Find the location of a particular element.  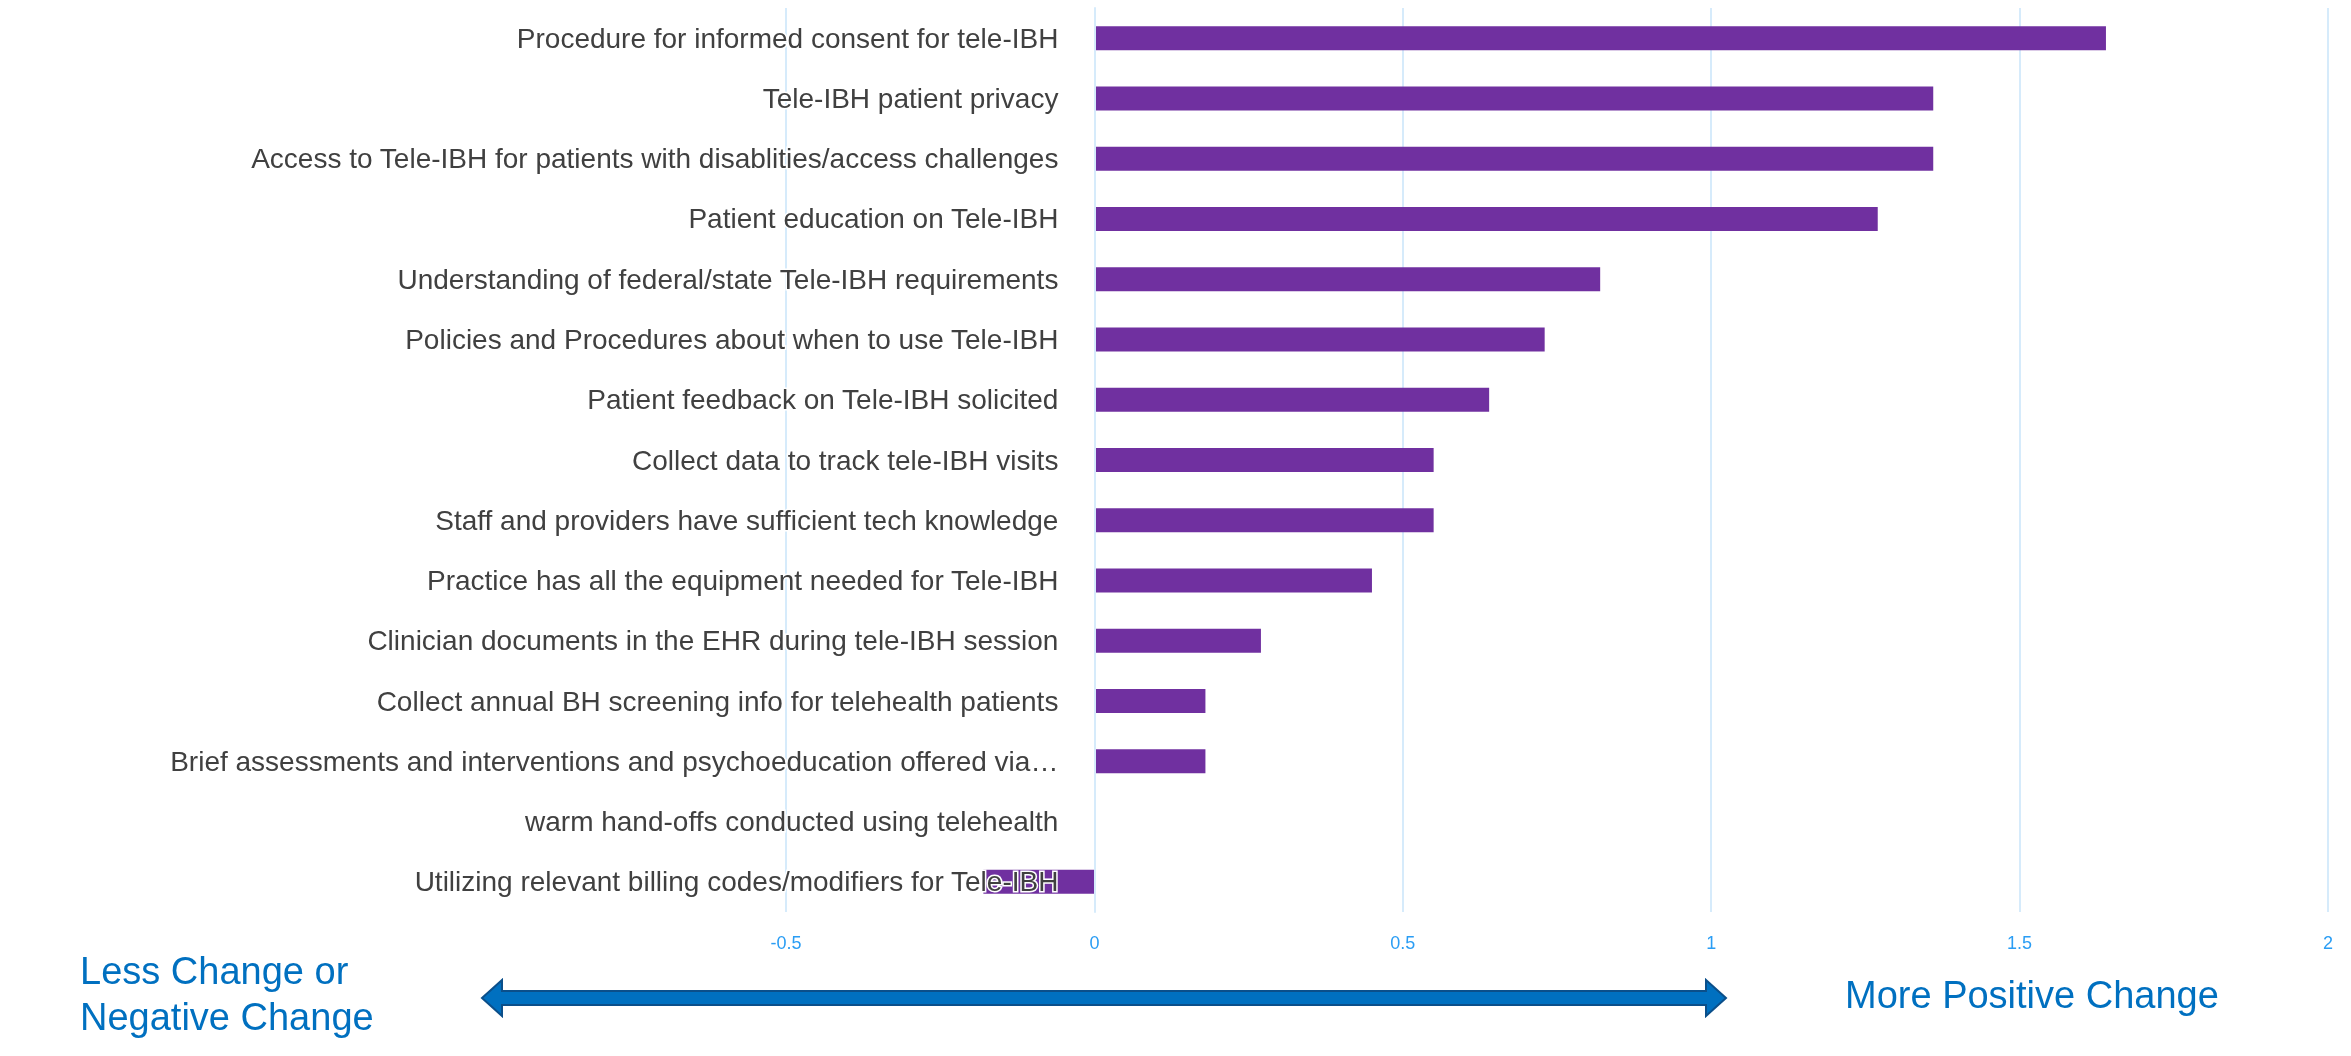

x-tick-label: -0.5 is located at coordinates (786, 943).